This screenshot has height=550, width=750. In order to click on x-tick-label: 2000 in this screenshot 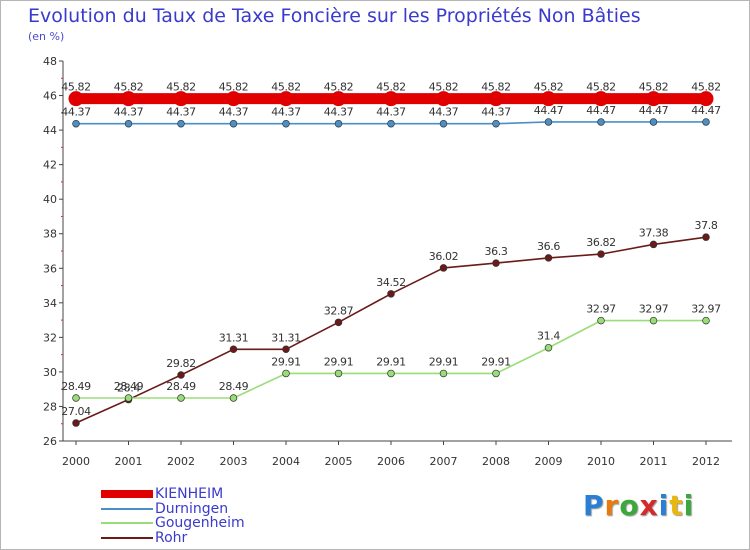, I will do `click(76, 461)`.